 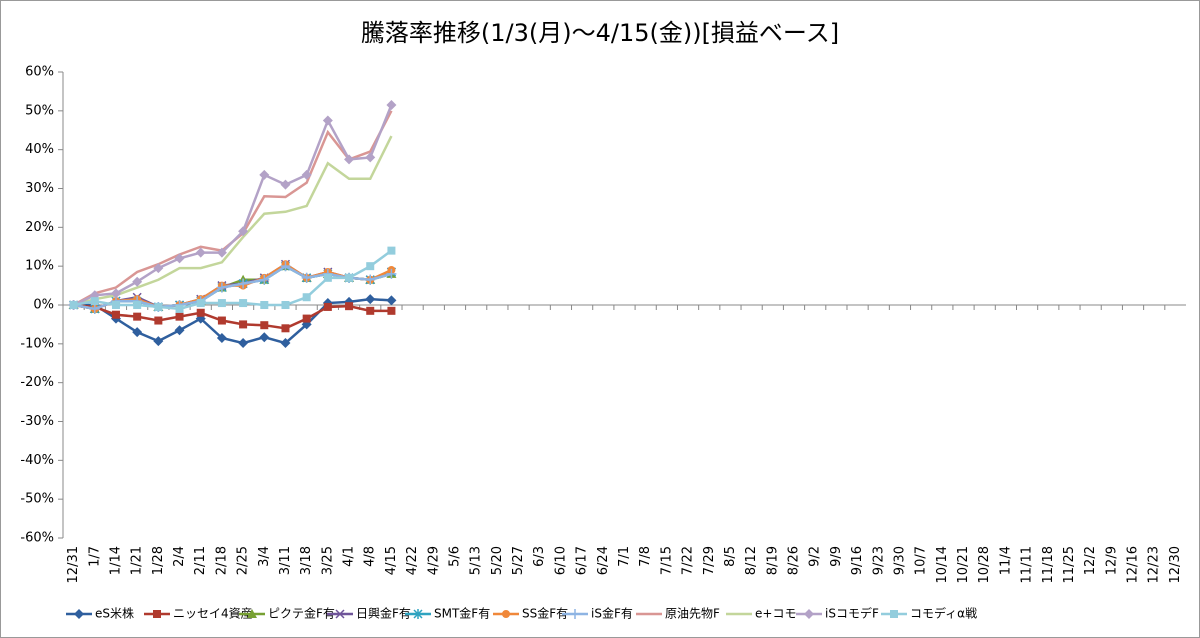 I want to click on legend-item: eS米株, so click(x=100, y=613).